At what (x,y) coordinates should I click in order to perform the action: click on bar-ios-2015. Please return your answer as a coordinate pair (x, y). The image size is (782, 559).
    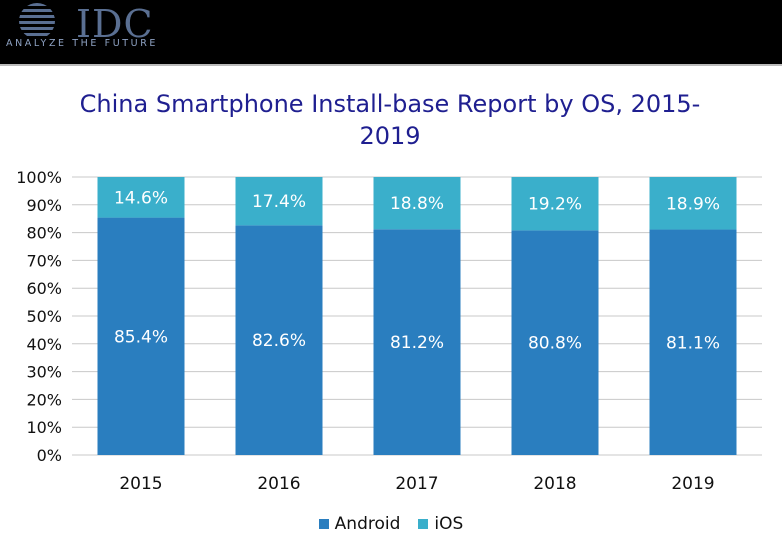
    Looking at the image, I should click on (141, 197).